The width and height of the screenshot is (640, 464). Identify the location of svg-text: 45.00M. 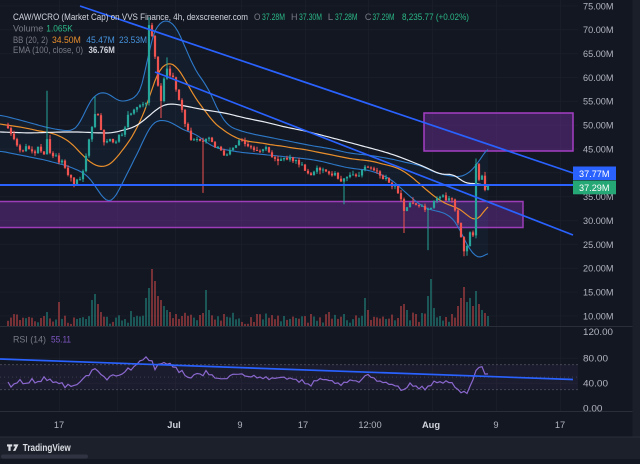
(598, 149).